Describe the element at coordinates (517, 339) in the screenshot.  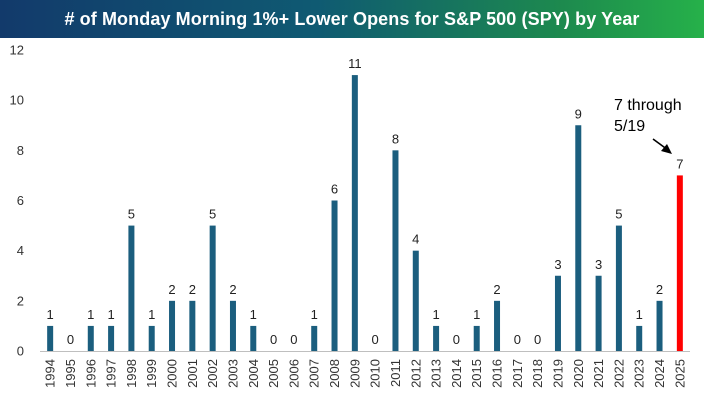
I see `data-label-2017: 0` at that location.